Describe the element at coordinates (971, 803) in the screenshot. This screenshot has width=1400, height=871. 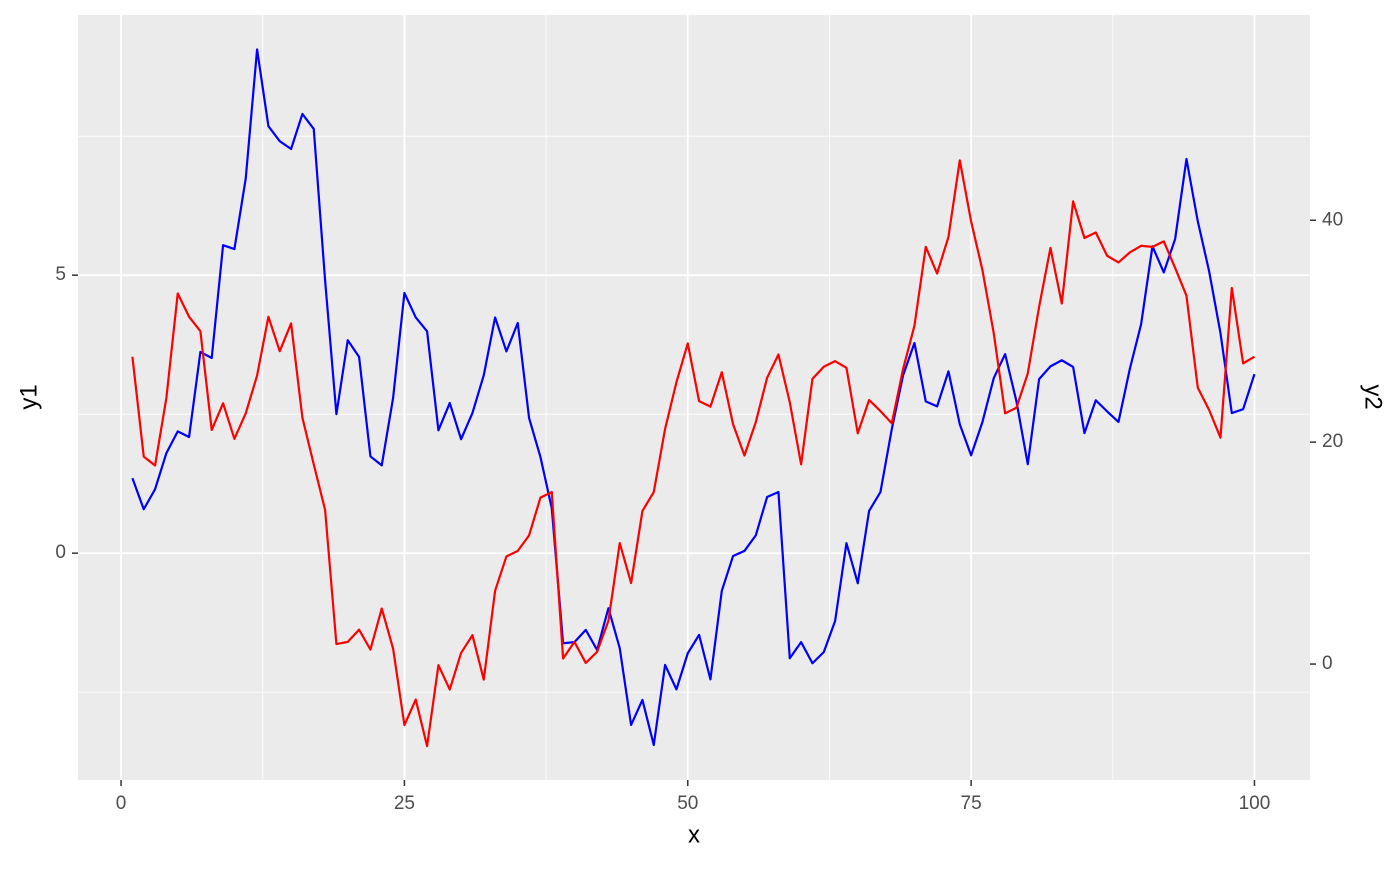
I see `x-tick-label: 75` at that location.